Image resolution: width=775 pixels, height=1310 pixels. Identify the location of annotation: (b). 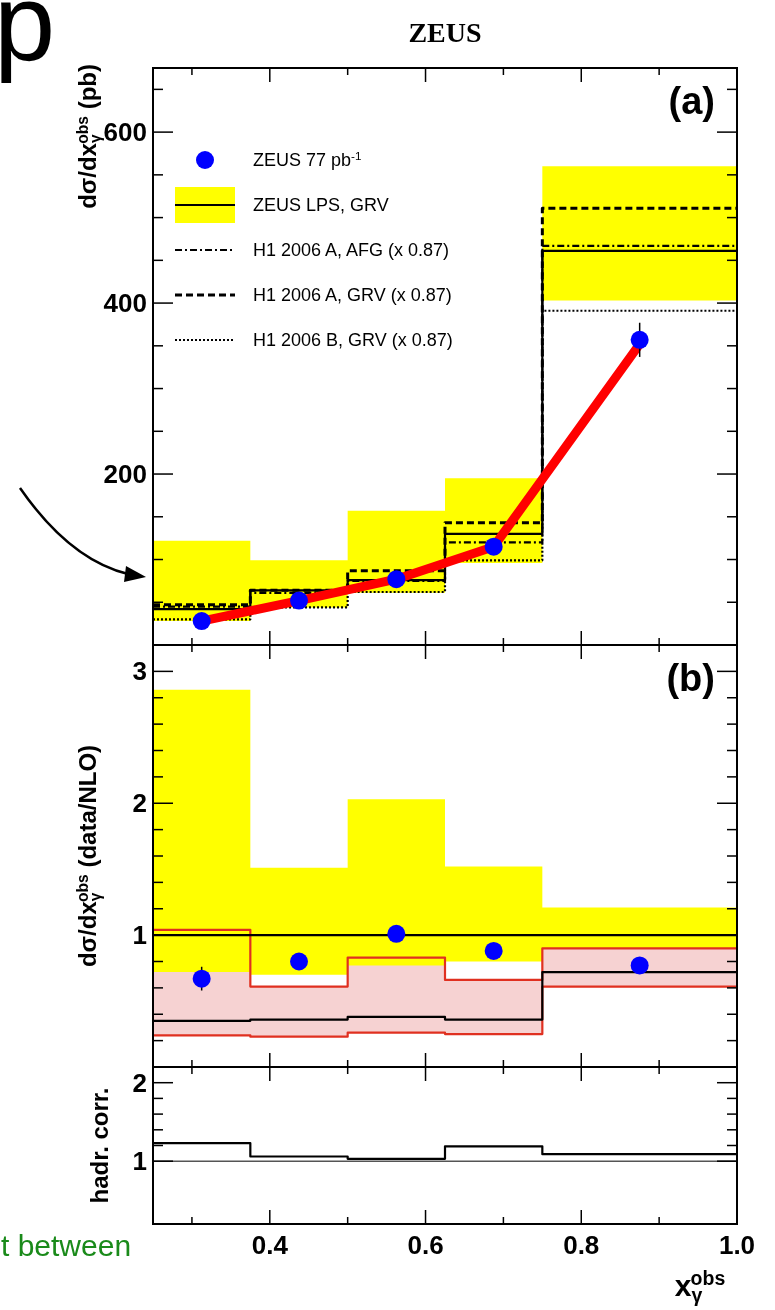
(690, 678).